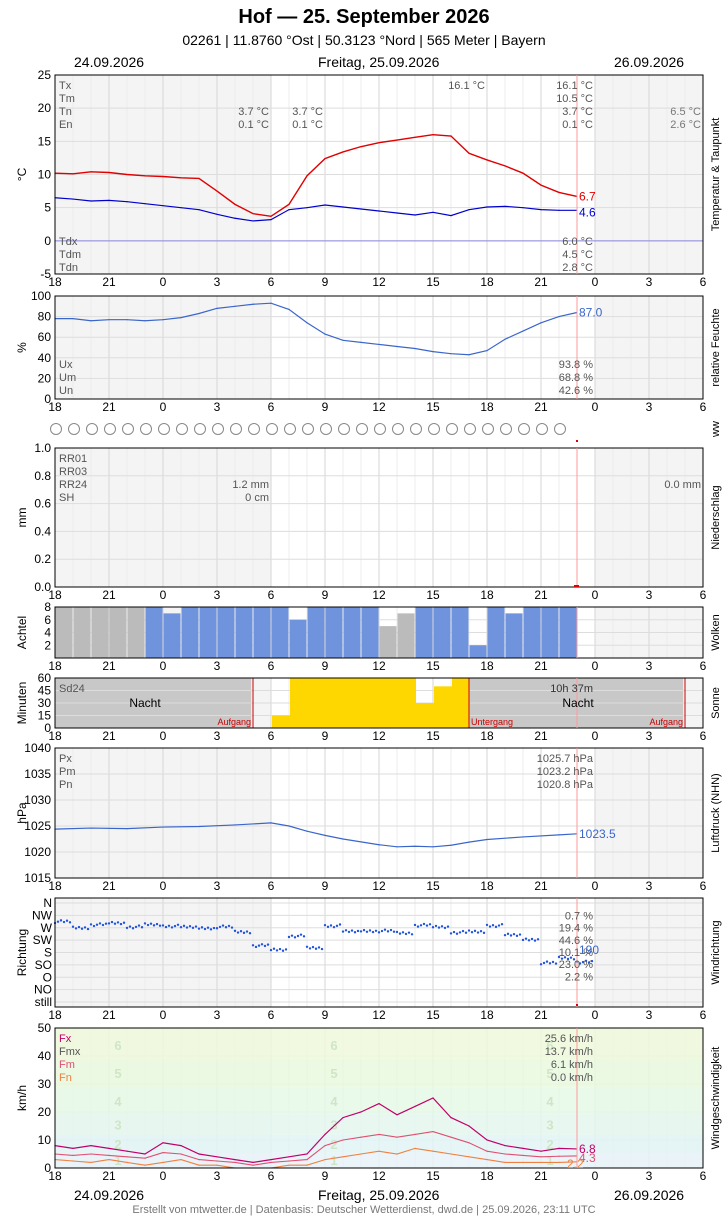  I want to click on hum-stat-value: 93.8 %, so click(576, 365).